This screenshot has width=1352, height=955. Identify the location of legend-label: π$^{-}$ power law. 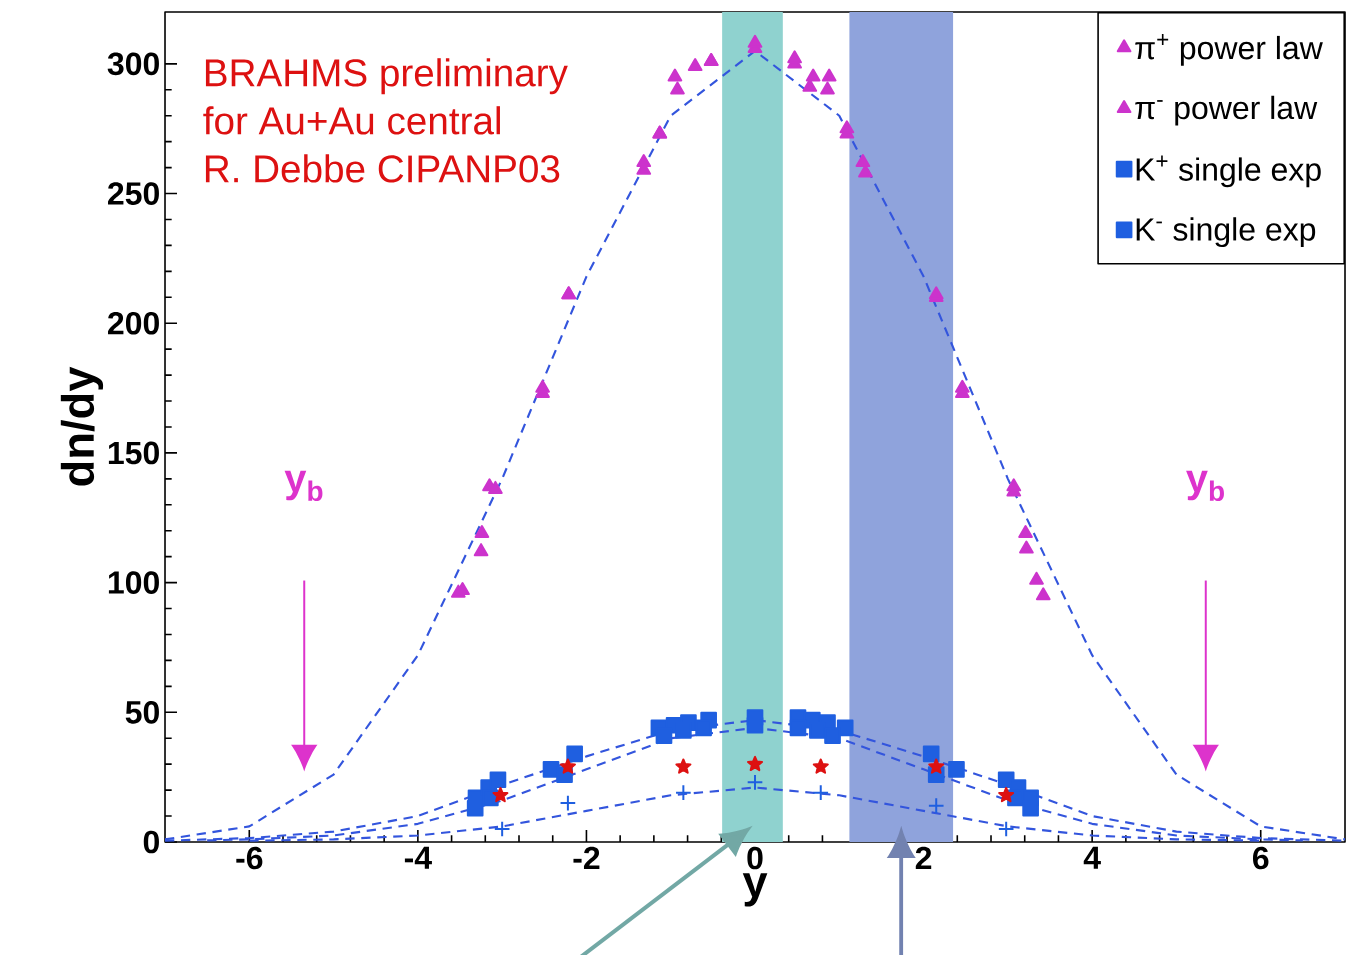
(1226, 110).